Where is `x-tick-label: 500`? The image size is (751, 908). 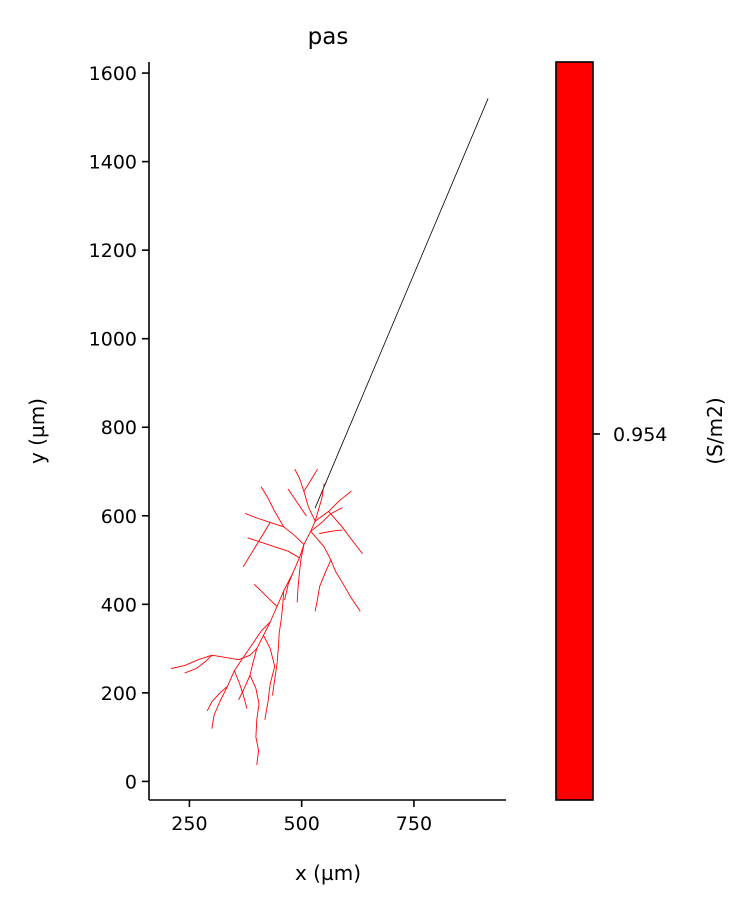
x-tick-label: 500 is located at coordinates (302, 824).